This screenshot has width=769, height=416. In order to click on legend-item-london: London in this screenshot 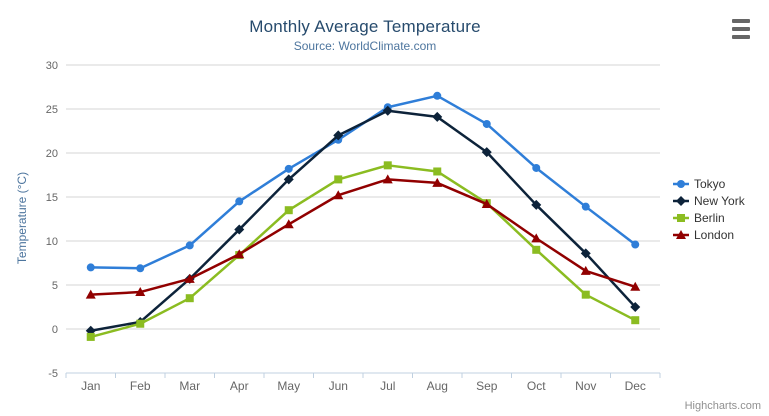, I will do `click(709, 234)`.